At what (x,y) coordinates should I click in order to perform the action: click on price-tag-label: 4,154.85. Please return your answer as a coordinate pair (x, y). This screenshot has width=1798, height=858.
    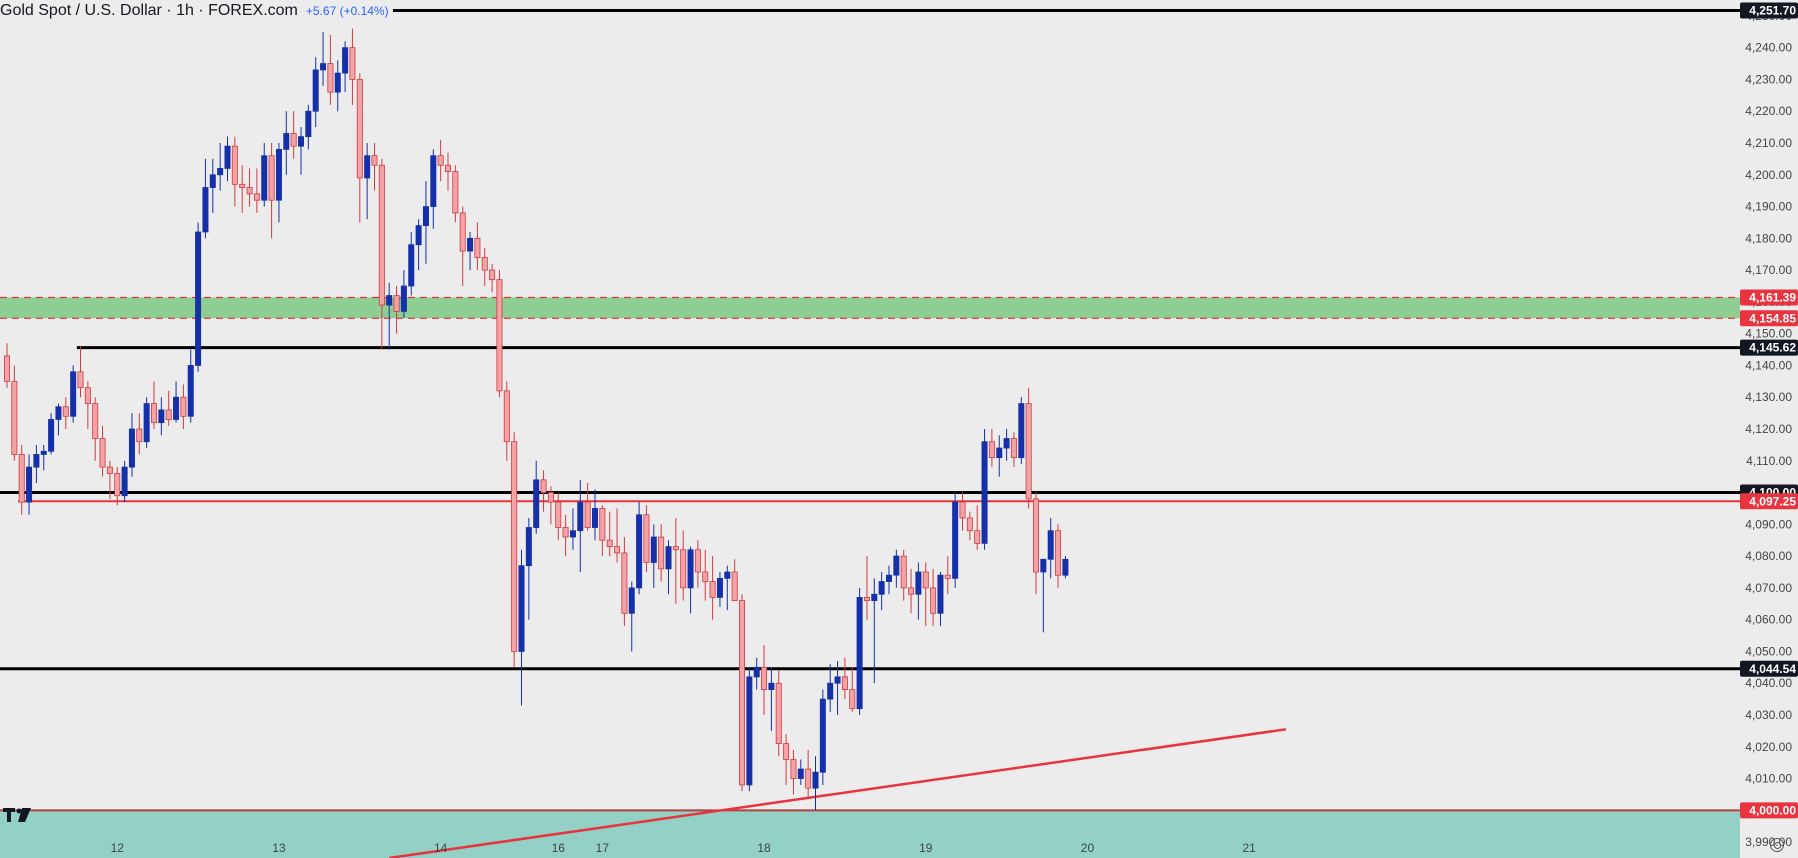
    Looking at the image, I should click on (1772, 318).